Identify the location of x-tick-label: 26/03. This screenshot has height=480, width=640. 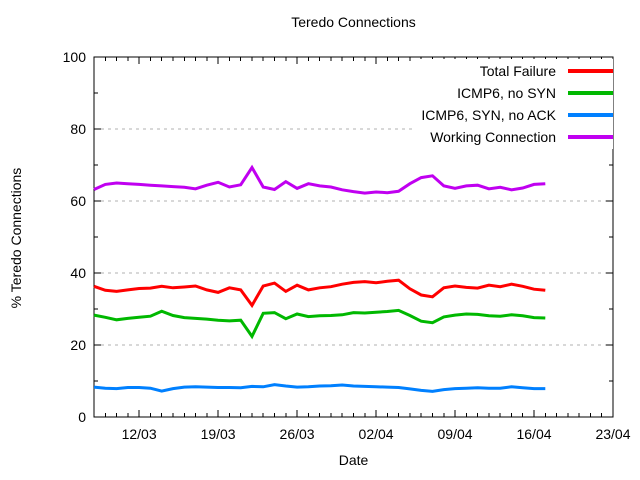
(297, 434).